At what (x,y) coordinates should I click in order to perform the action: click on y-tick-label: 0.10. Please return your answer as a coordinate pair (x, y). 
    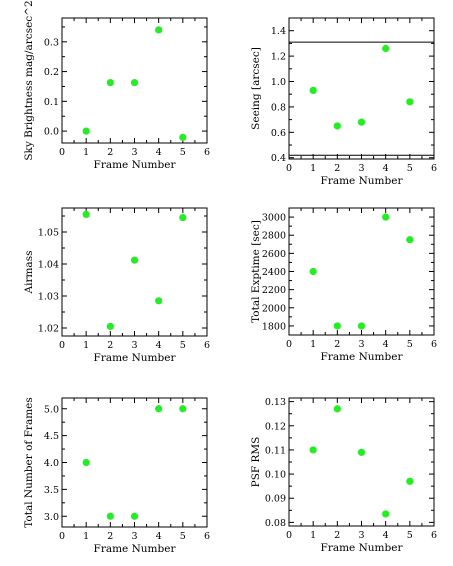
    Looking at the image, I should click on (275, 475).